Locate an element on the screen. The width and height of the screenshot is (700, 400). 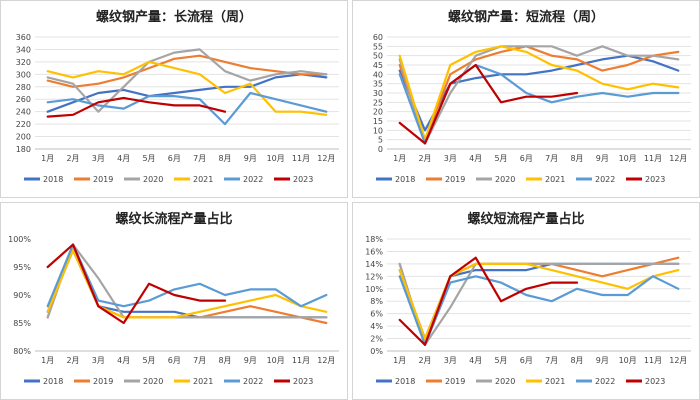
y-tick-label: 50 is located at coordinates (378, 56).